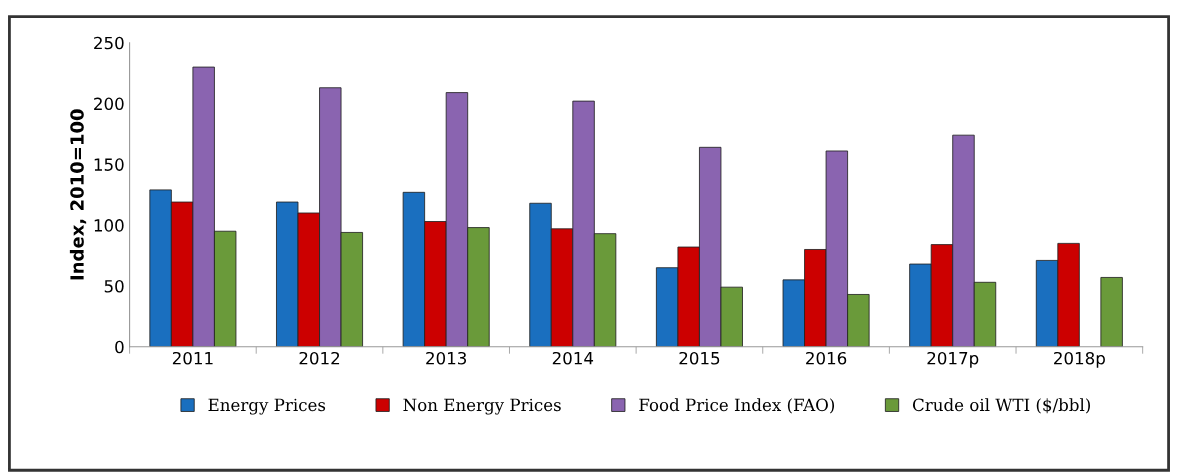 Image resolution: width=1178 pixels, height=475 pixels. I want to click on x-tick-label: 2016, so click(826, 358).